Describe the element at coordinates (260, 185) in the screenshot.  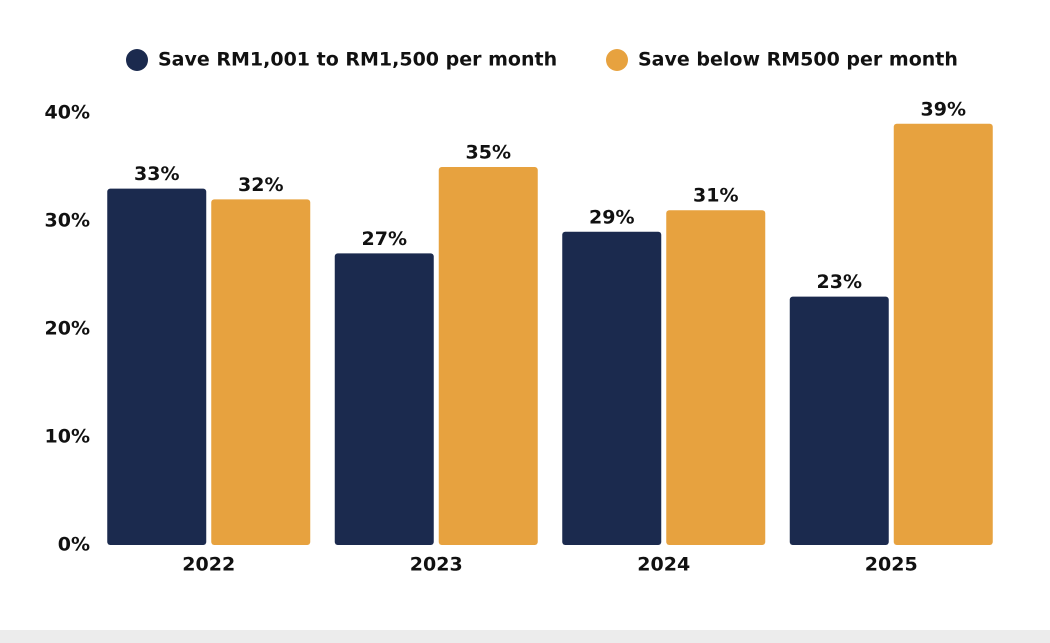
I see `value-label: 32%` at that location.